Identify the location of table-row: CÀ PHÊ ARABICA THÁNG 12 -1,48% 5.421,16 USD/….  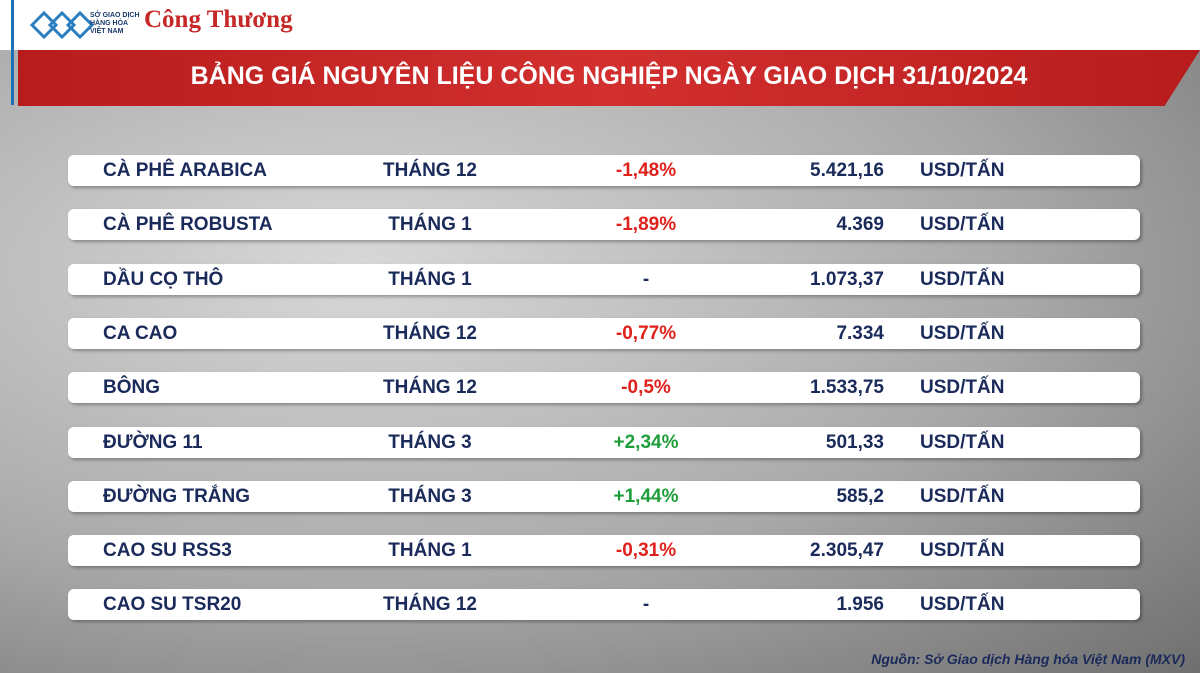
(604, 170).